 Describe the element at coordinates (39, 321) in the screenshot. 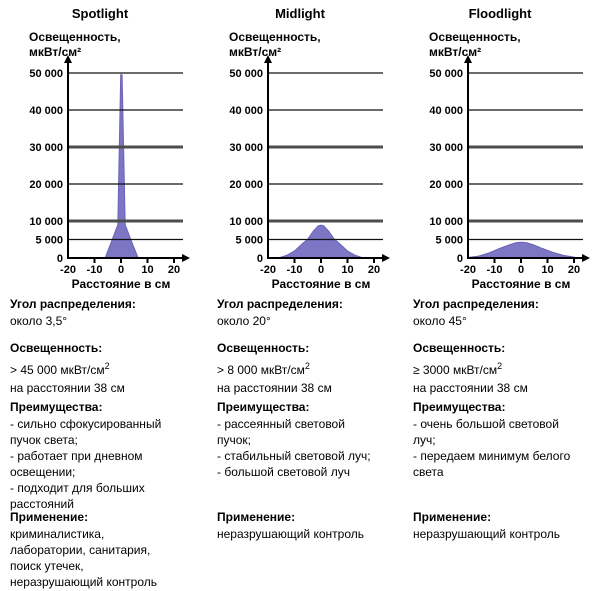

I see `angle-value: около 3,5°` at that location.